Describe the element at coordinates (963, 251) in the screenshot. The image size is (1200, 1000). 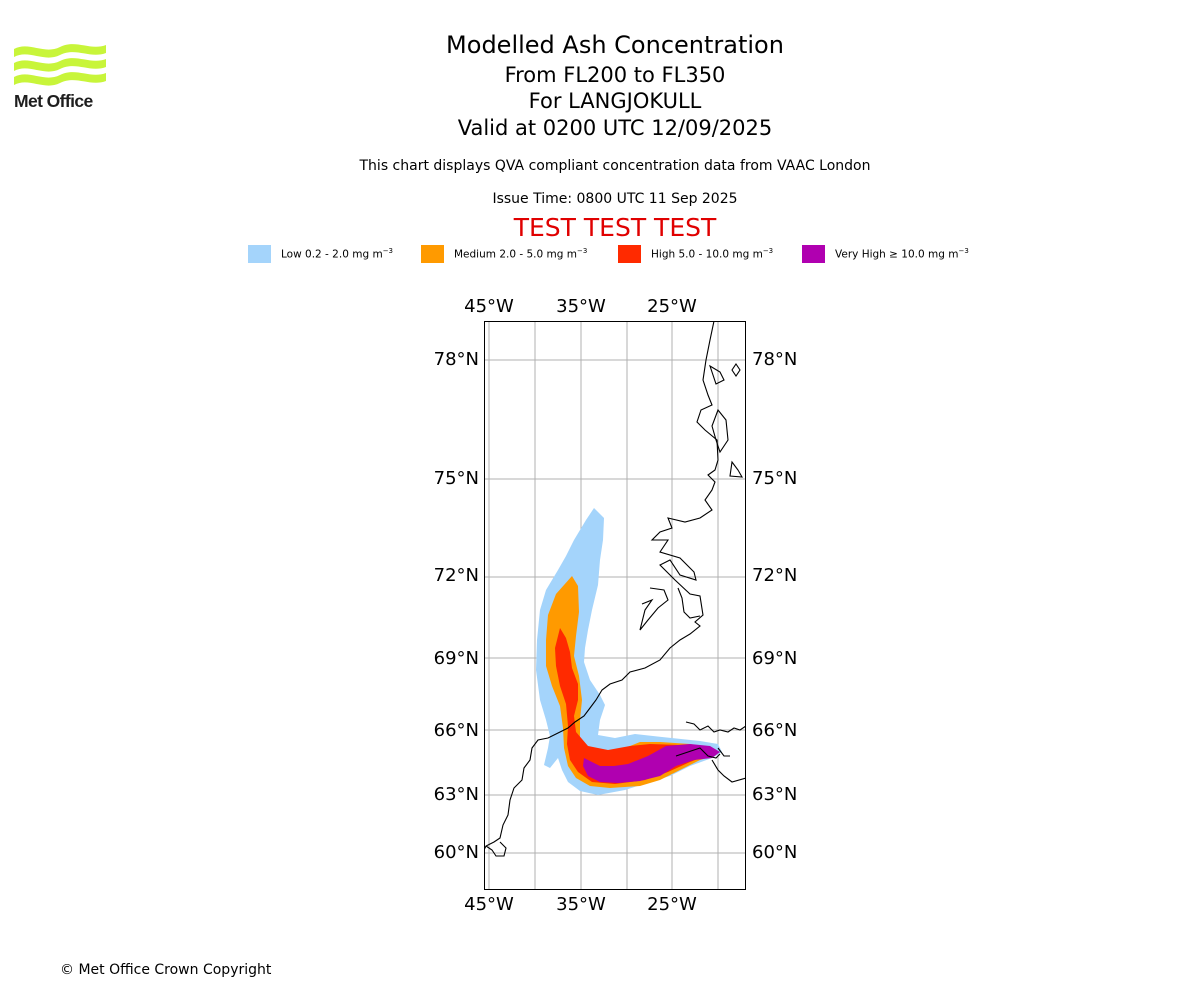
I see `legend-exponent-very-high: −3` at that location.